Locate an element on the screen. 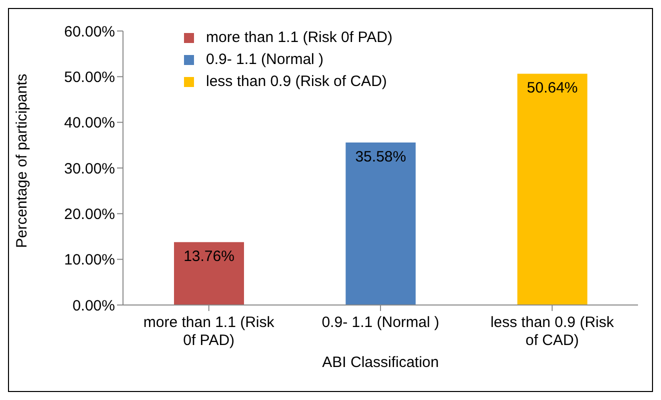 Image resolution: width=661 pixels, height=400 pixels. legend-label: less than 0.9 (Risk of CAD) is located at coordinates (296, 81).